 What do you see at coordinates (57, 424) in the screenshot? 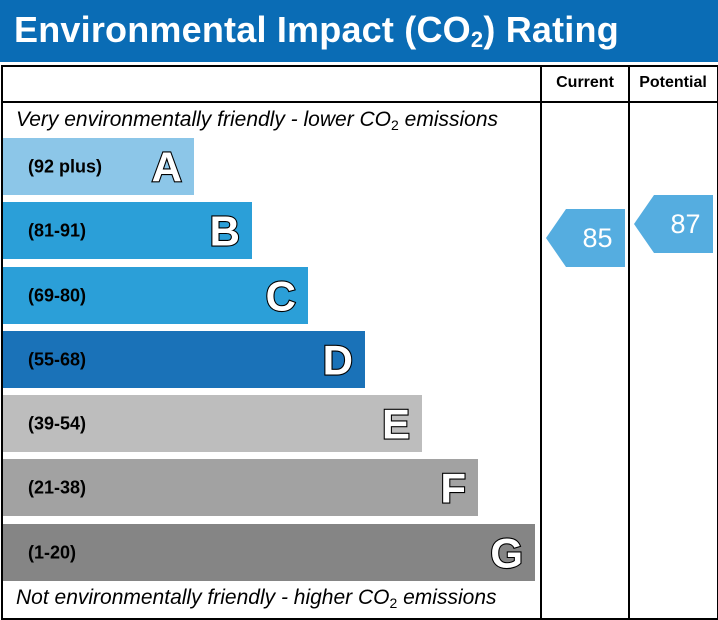
I see `band-e-range: (39-54)` at bounding box center [57, 424].